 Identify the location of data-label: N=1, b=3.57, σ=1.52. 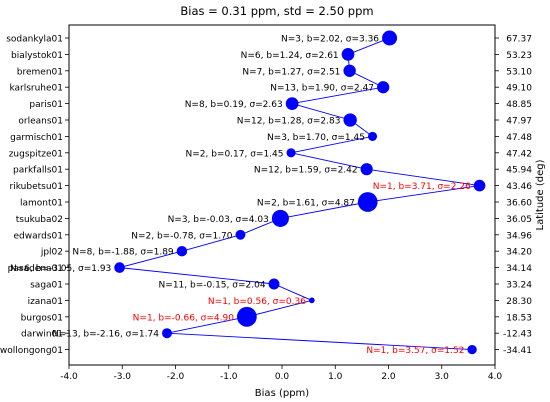
(415, 351).